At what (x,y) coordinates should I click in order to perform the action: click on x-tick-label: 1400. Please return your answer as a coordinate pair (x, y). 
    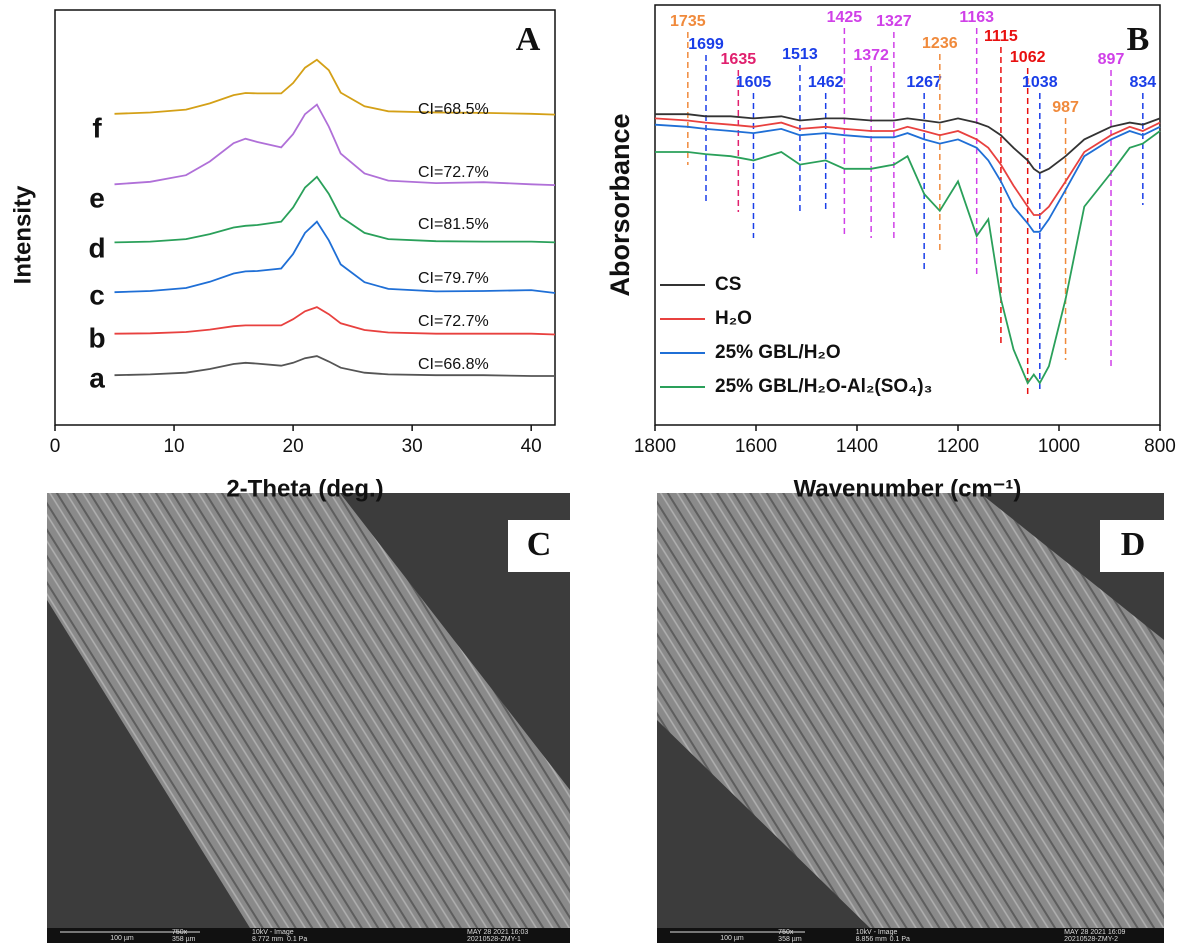
    Looking at the image, I should click on (857, 446).